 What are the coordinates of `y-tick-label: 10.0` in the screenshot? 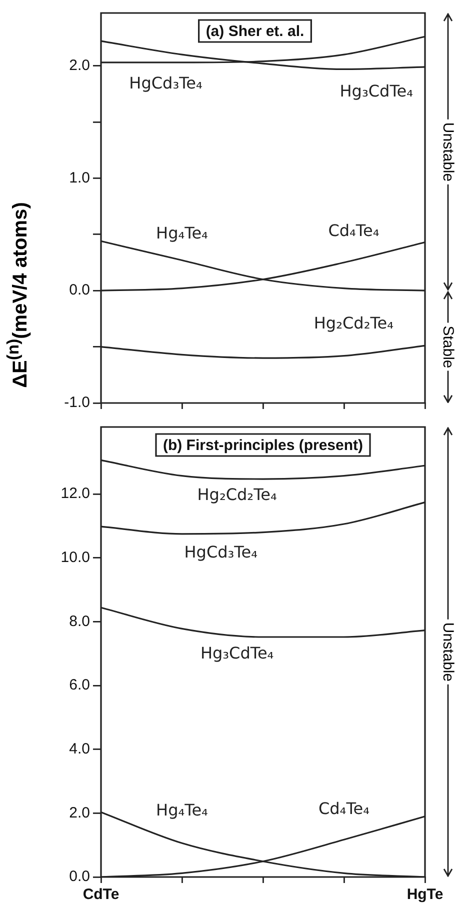 It's located at (75, 557).